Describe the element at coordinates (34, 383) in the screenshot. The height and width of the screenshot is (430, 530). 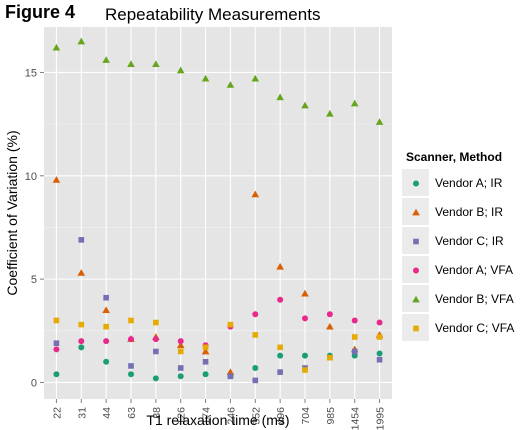
I see `y-tick-label: 0` at that location.